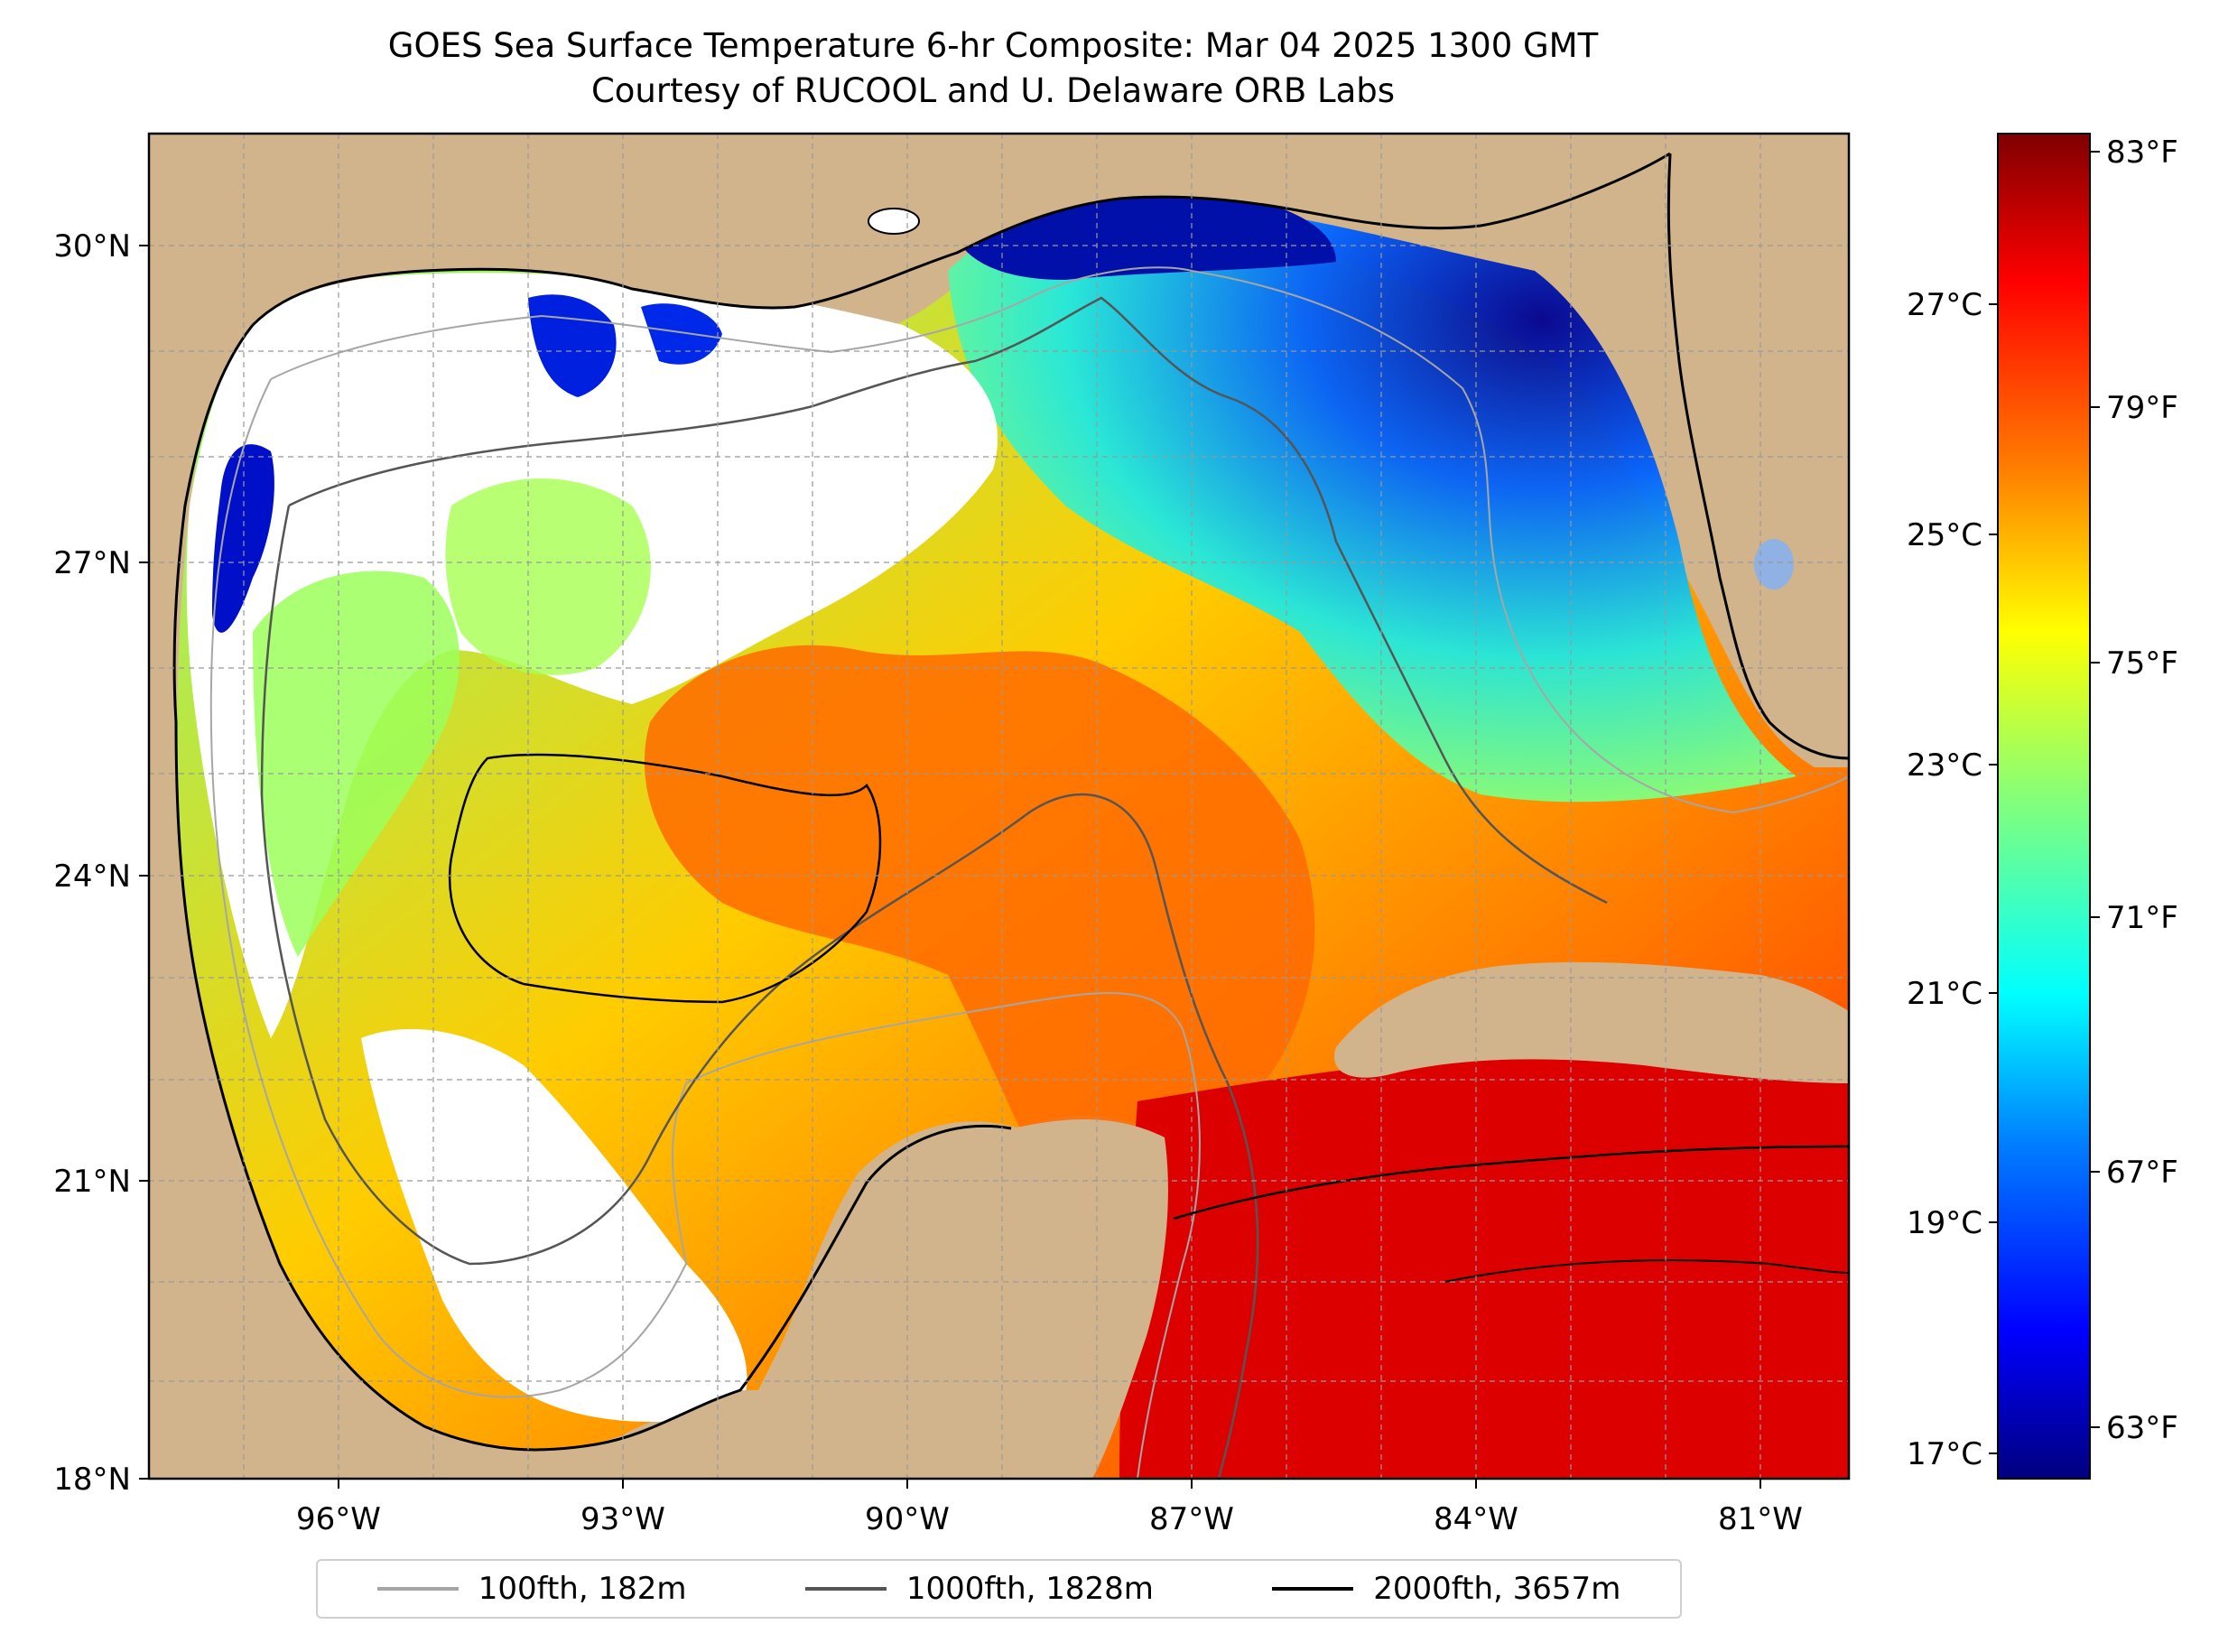 Image resolution: width=2219 pixels, height=1652 pixels. I want to click on lat-label-18: 18°N, so click(92, 1480).